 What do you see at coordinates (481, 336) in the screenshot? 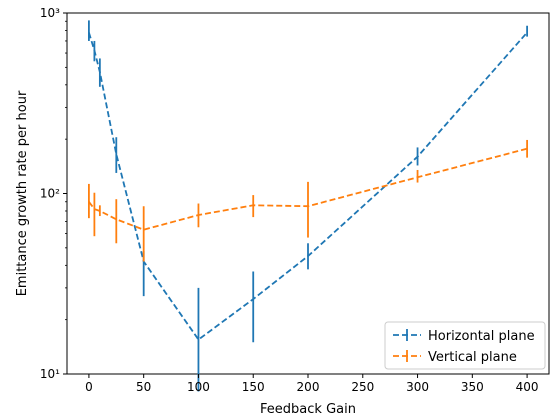
I see `legend-label: Horizontal plane` at bounding box center [481, 336].